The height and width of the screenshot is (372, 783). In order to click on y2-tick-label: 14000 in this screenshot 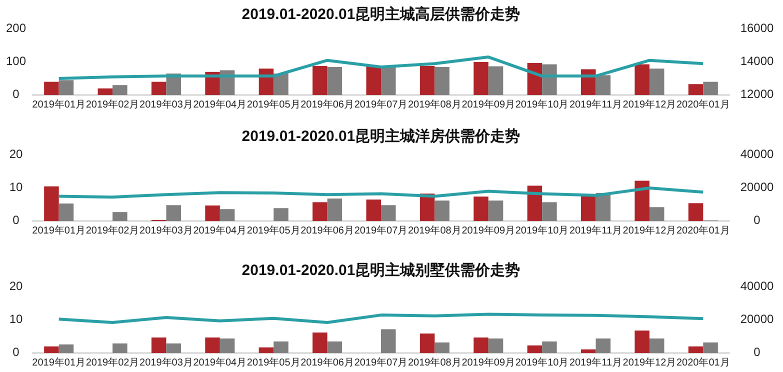, I will do `click(757, 61)`.